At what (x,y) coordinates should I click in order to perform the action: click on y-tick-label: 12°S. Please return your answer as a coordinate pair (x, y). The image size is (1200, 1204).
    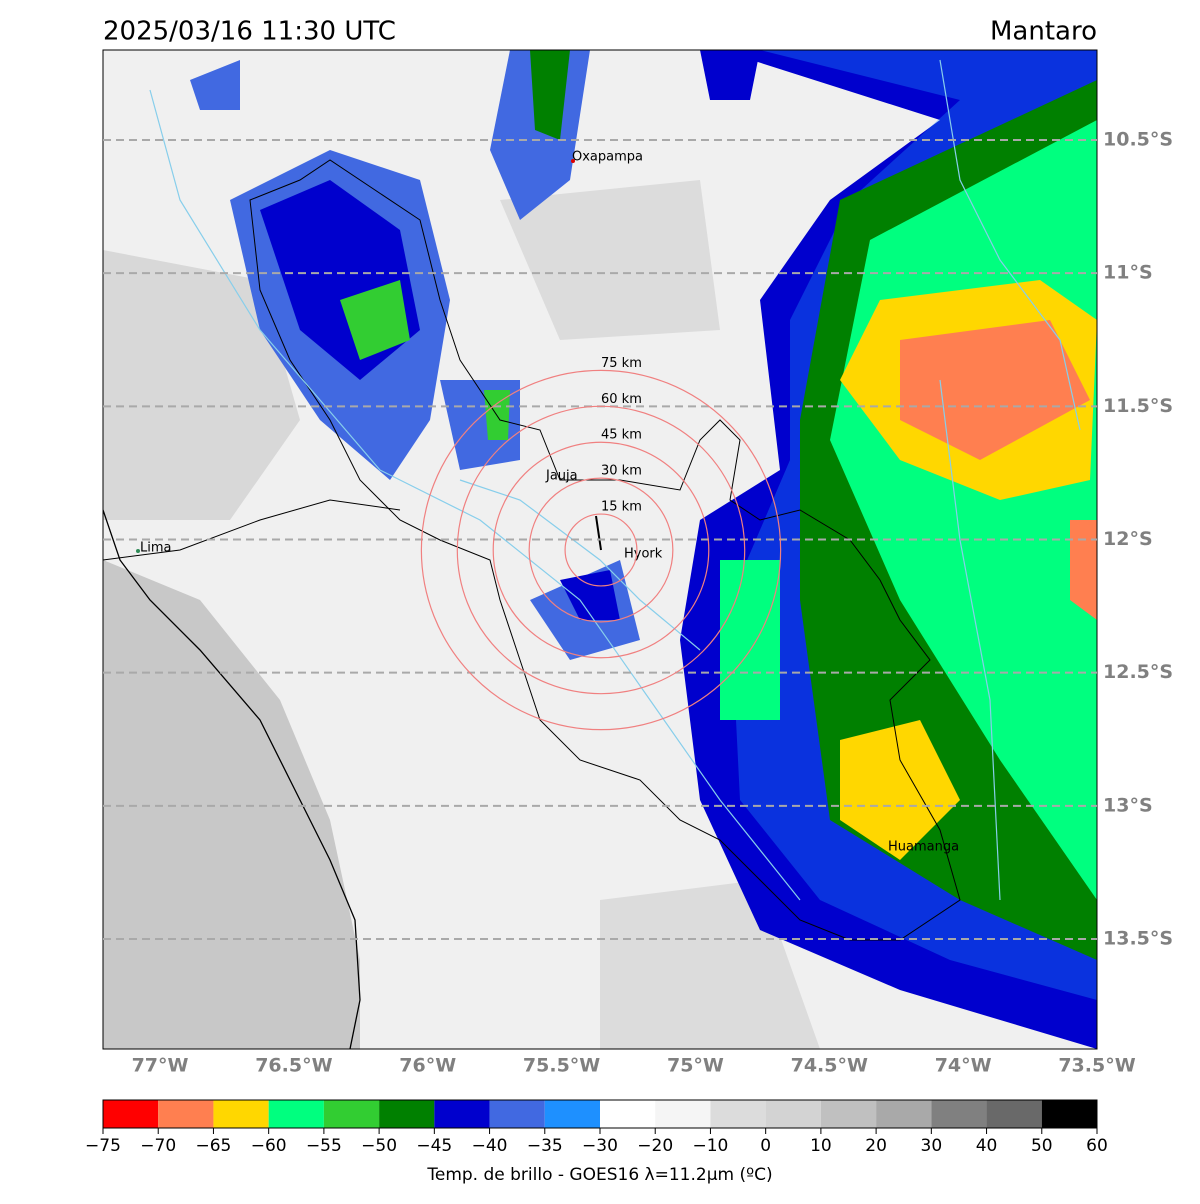
    Looking at the image, I should click on (1128, 539).